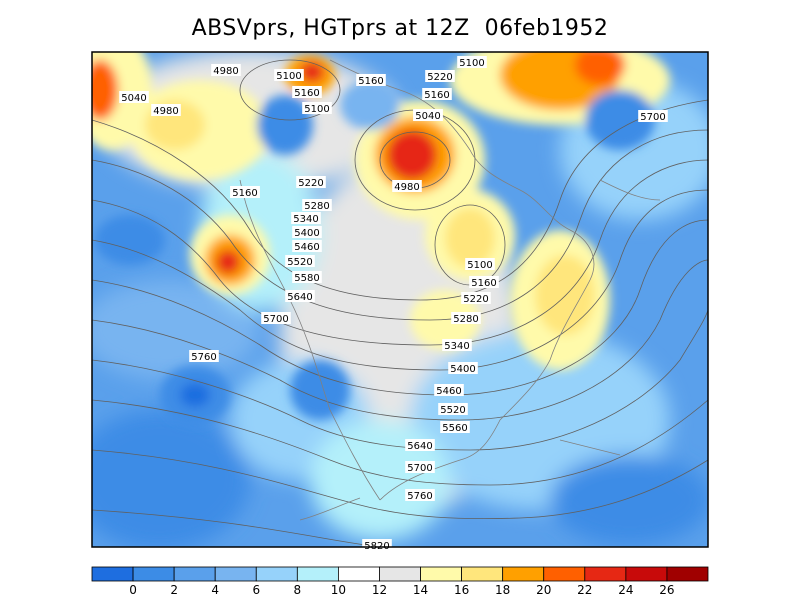  Describe the element at coordinates (174, 590) in the screenshot. I see `colorbar-tick-label: 2` at that location.